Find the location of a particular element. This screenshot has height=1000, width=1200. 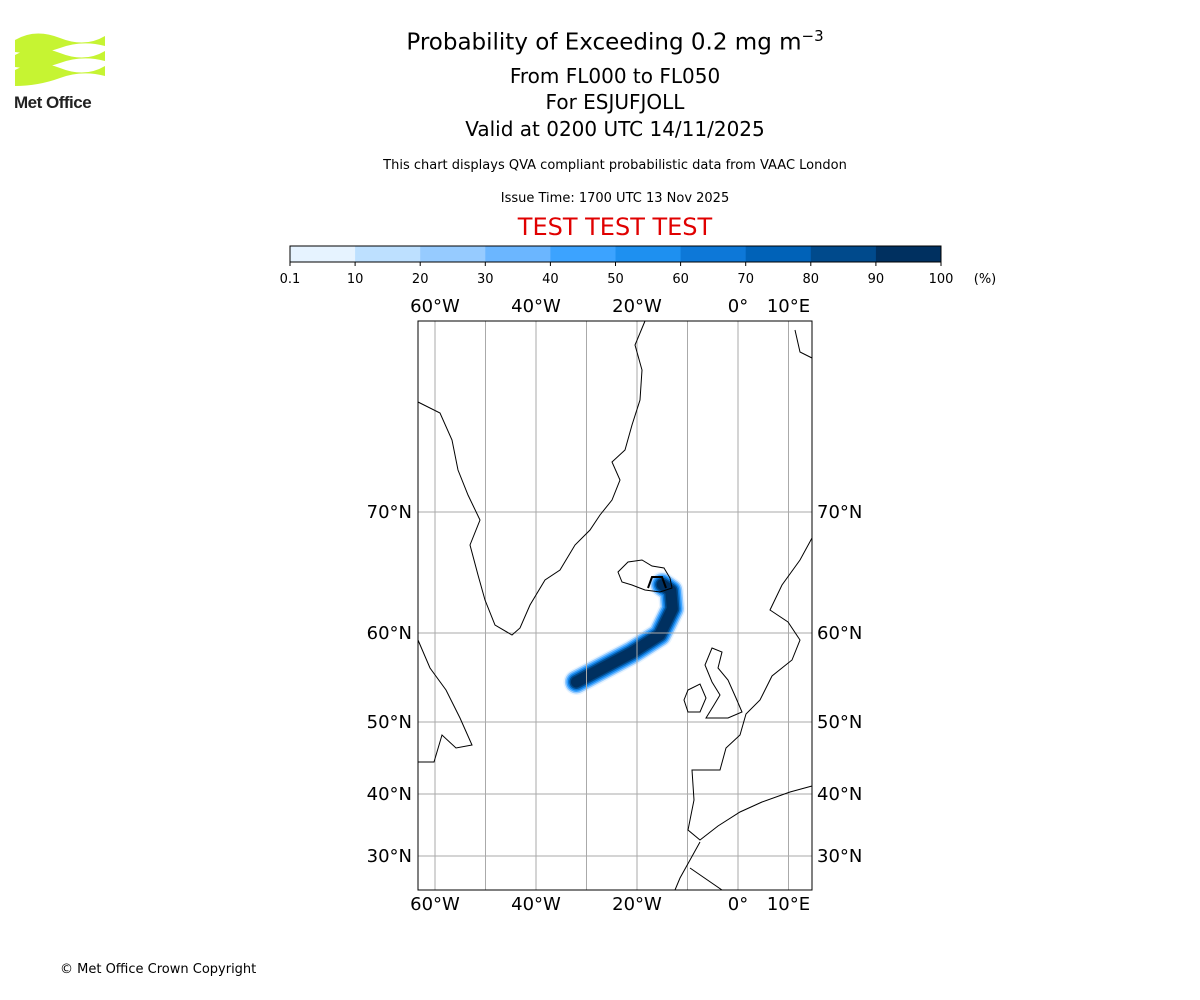

valid-time: Valid at 0200 UTC 14/11/2025 is located at coordinates (615, 129).